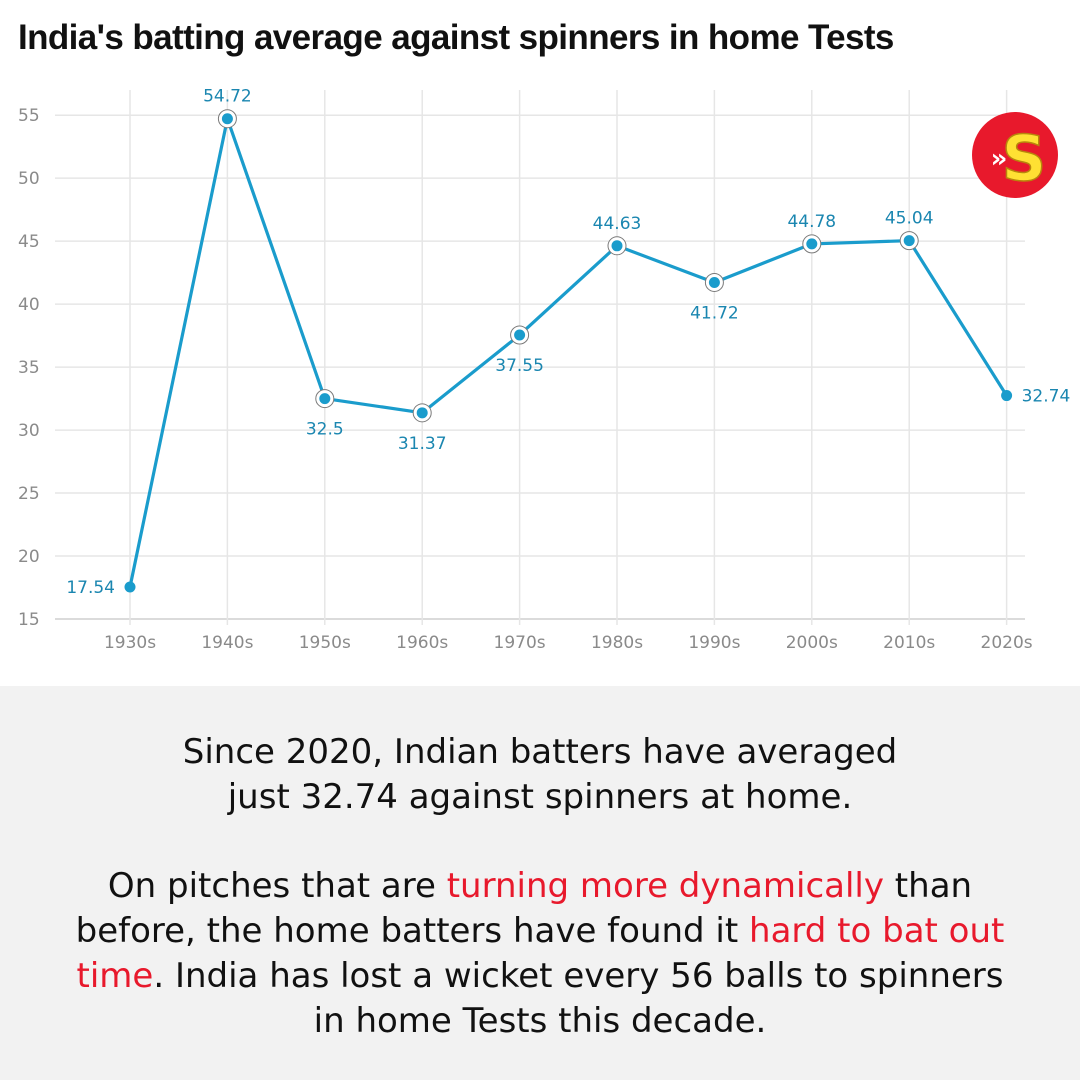 The width and height of the screenshot is (1080, 1080). I want to click on y-tick-label: 25, so click(29, 494).